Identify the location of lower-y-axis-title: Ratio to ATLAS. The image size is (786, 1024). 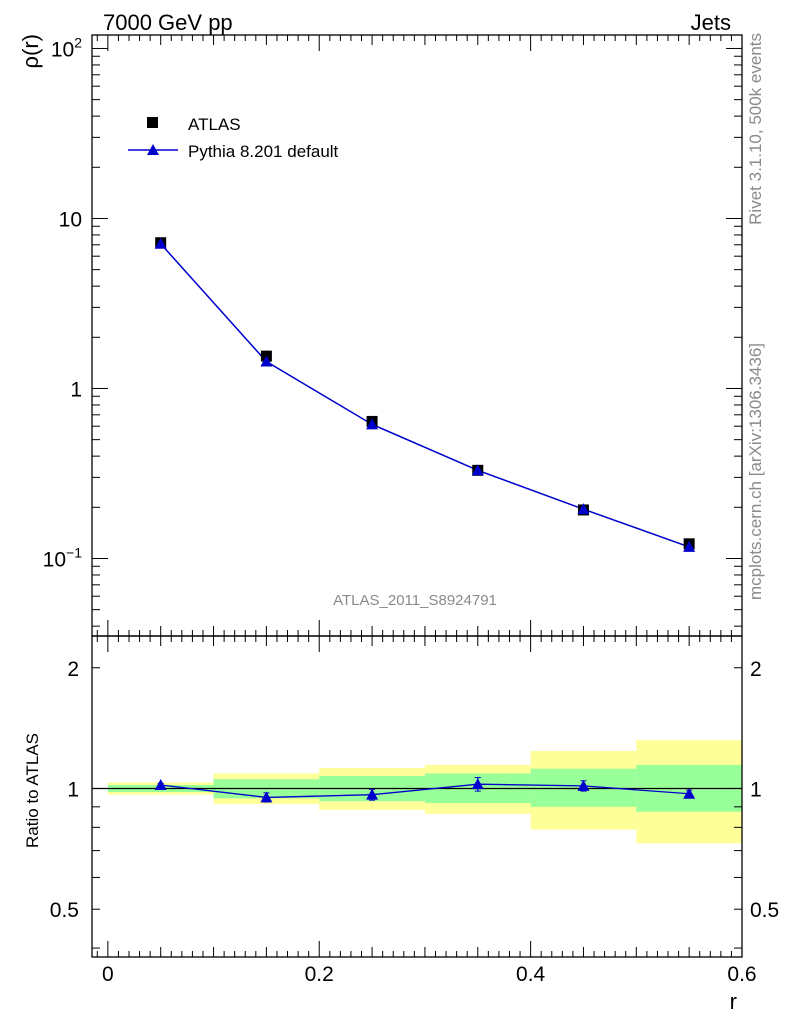
(32, 790).